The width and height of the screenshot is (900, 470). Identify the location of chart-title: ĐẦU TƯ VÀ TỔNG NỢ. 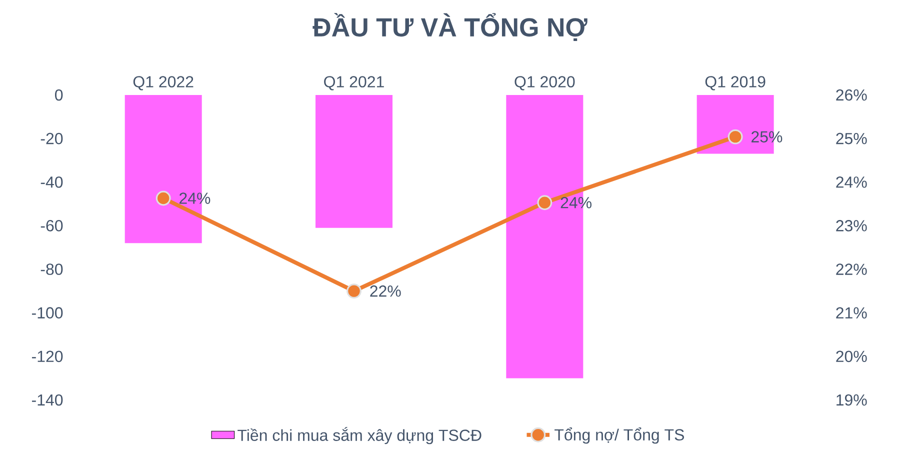
(450, 27).